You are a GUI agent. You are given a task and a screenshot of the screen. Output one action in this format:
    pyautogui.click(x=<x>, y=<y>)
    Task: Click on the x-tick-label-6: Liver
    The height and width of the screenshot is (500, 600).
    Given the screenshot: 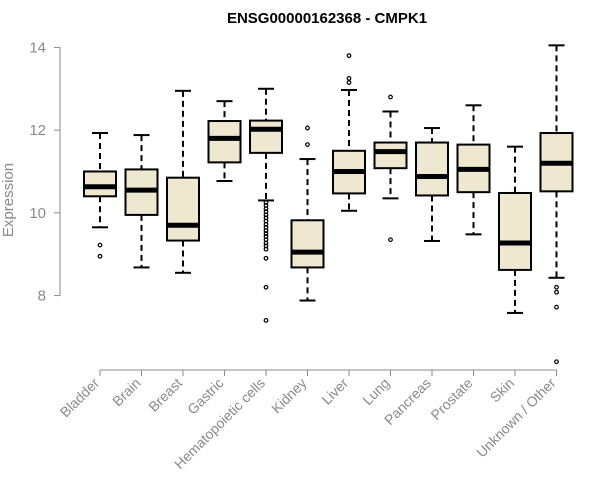 What is the action you would take?
    pyautogui.click(x=334, y=391)
    